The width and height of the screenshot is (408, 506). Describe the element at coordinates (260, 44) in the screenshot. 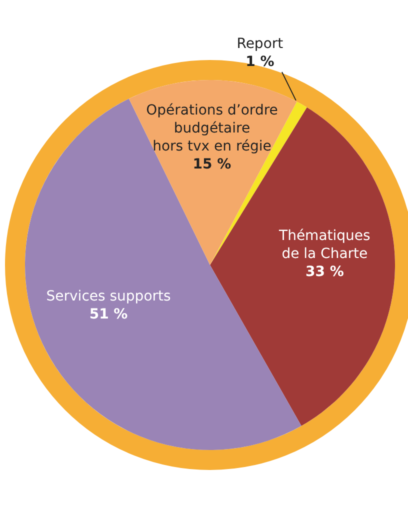

I see `slice-label: Report` at that location.